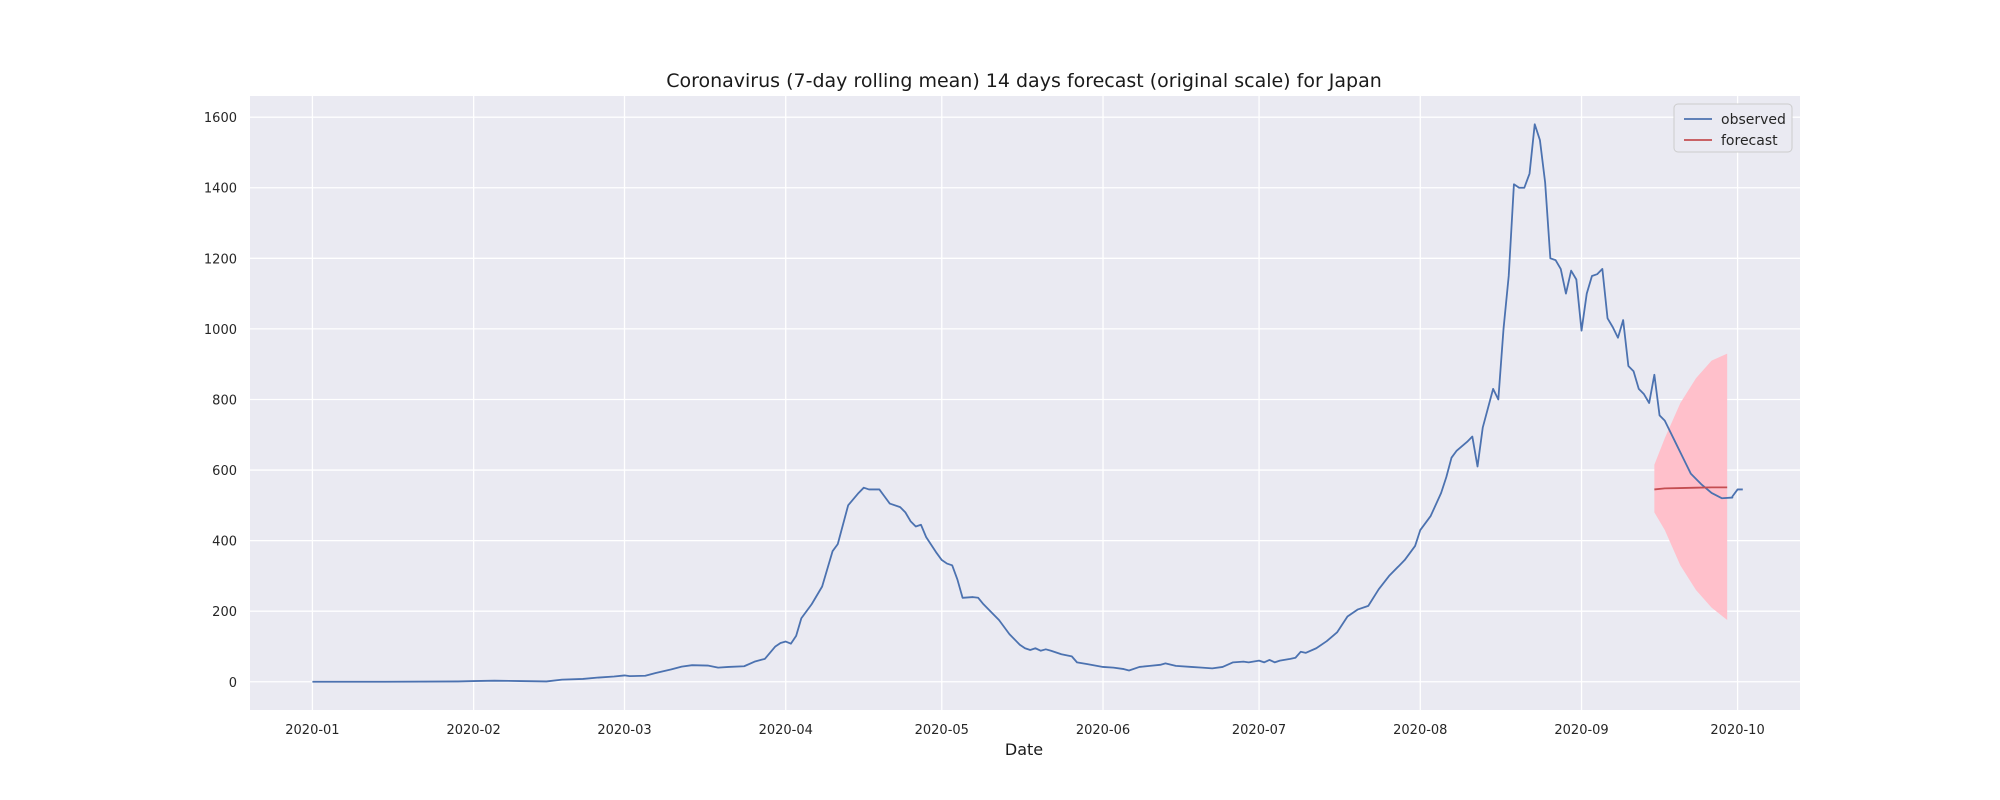 The width and height of the screenshot is (2000, 800). Describe the element at coordinates (220, 118) in the screenshot. I see `y-tick-label: 1600` at that location.